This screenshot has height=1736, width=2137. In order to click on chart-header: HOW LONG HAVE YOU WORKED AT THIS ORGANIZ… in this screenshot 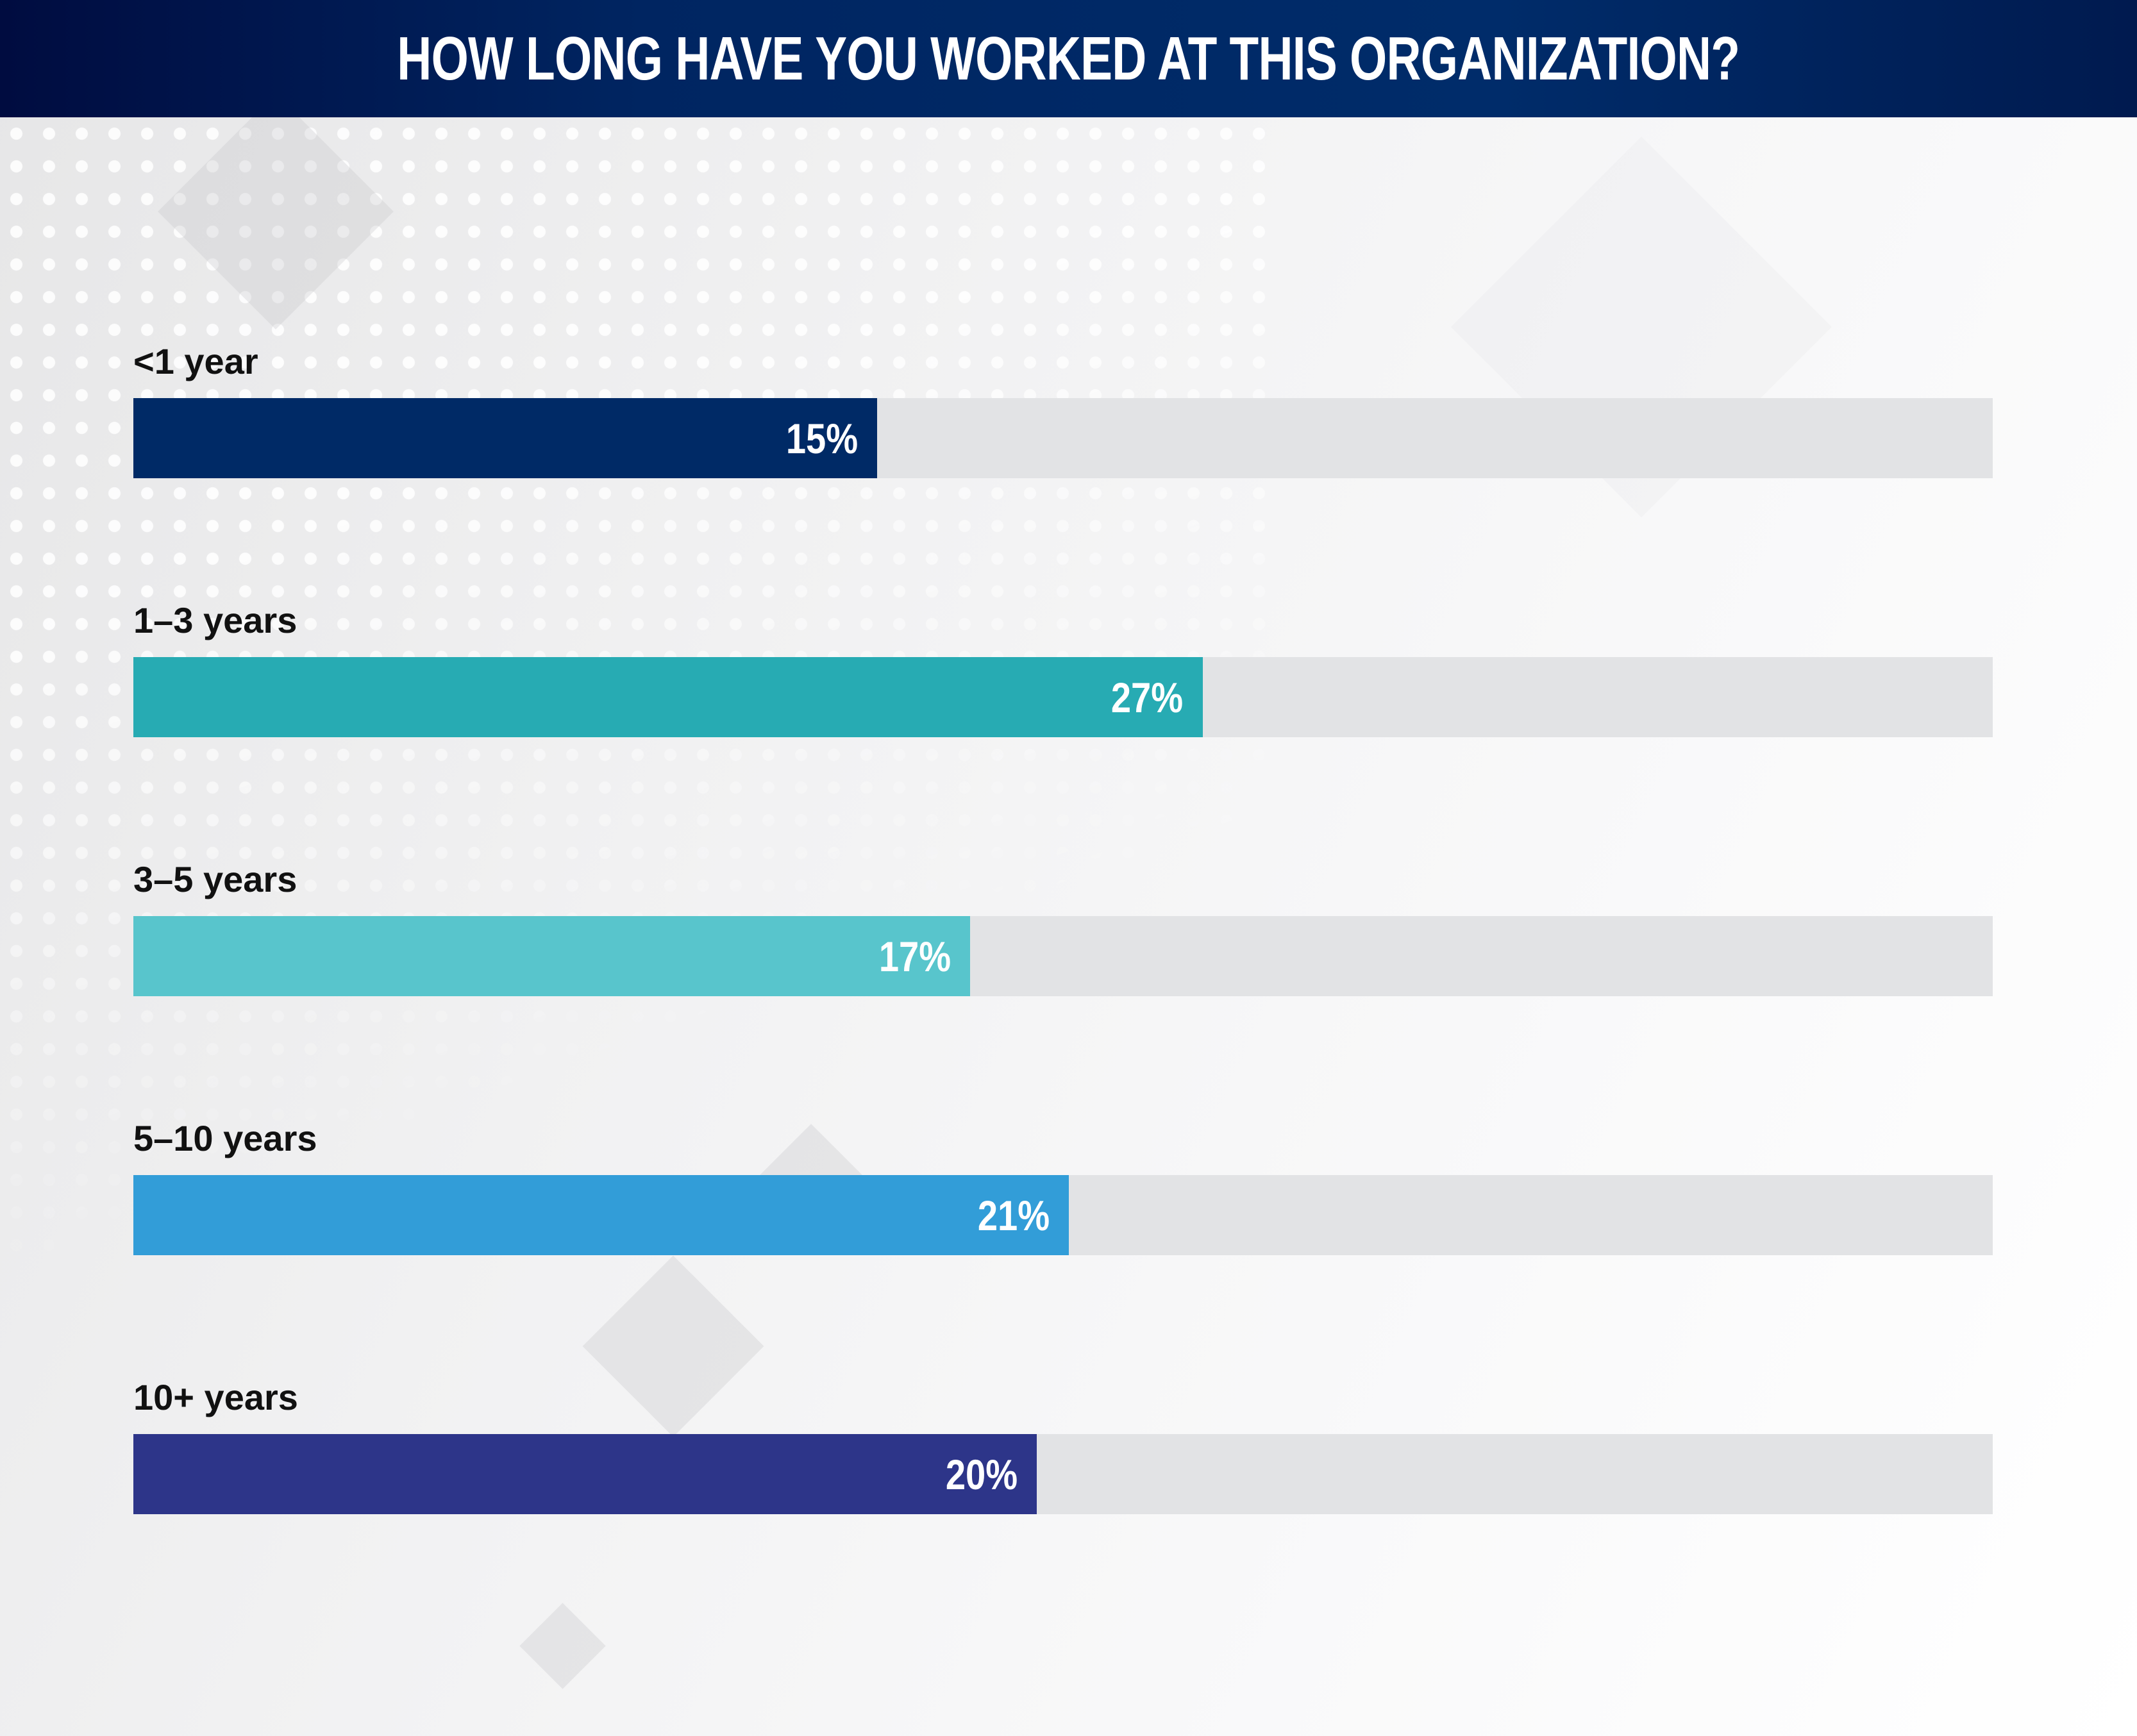, I will do `click(1068, 58)`.